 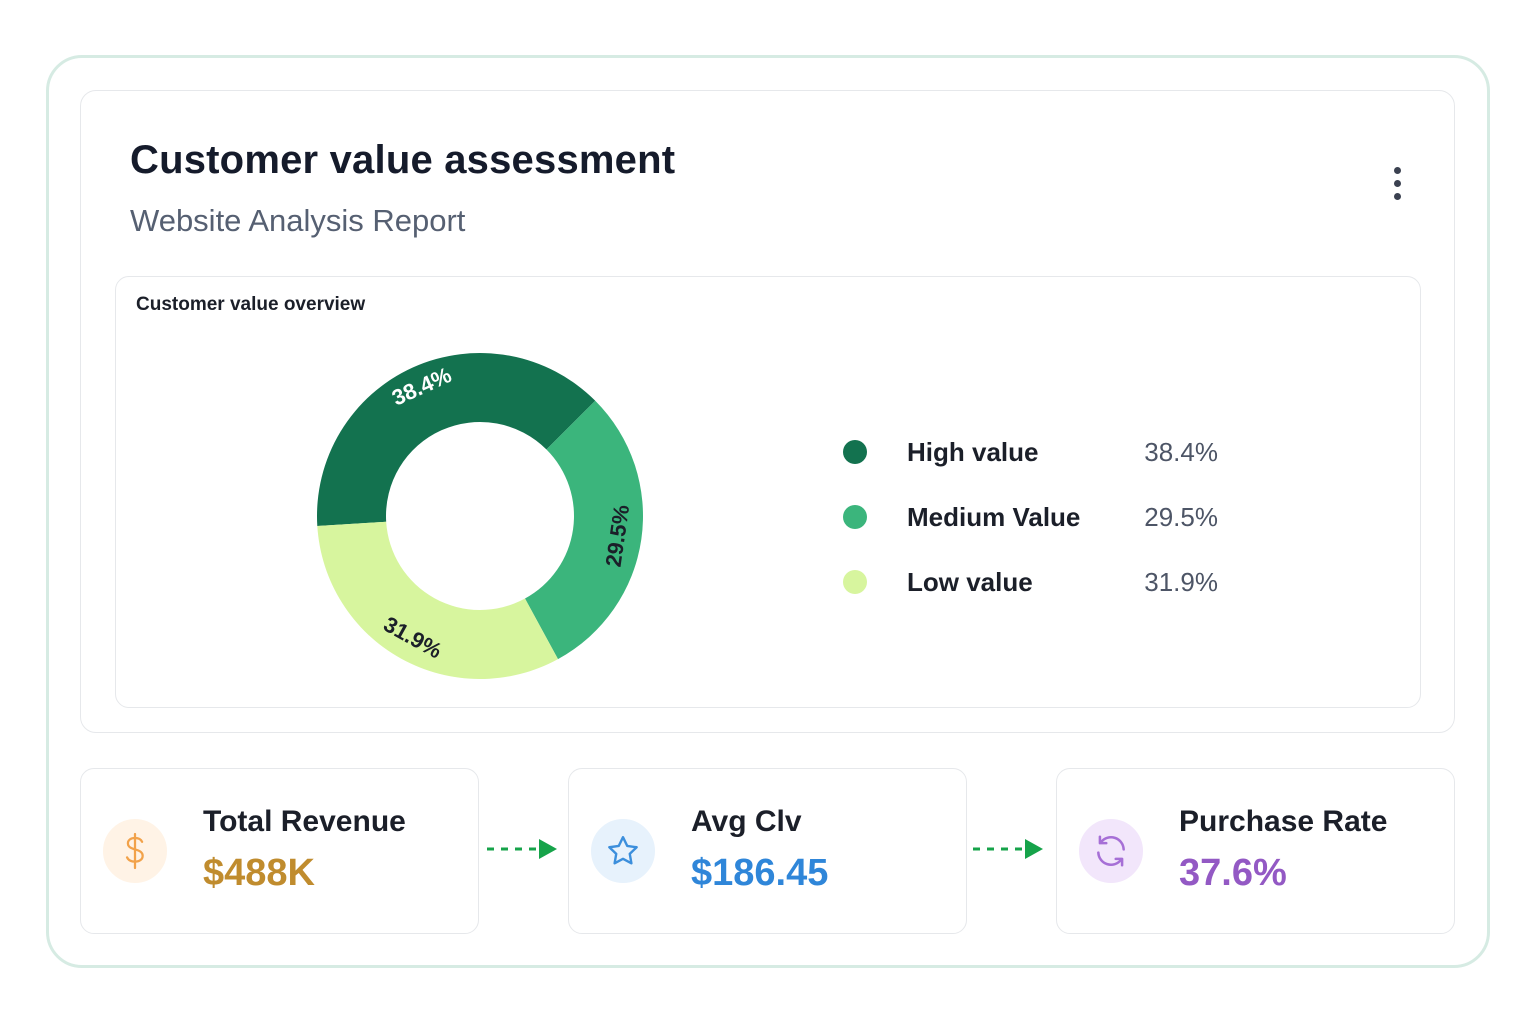 What do you see at coordinates (1181, 452) in the screenshot?
I see `legend-value: 38.4%` at bounding box center [1181, 452].